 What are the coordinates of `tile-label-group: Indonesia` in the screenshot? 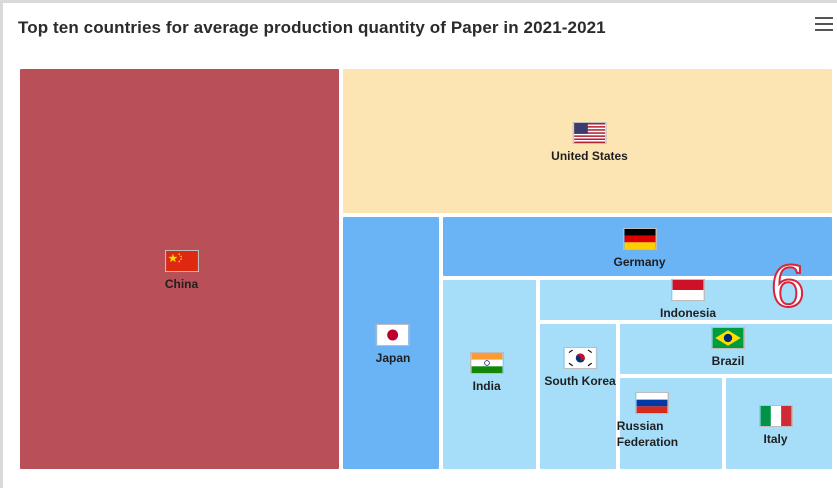 It's located at (688, 299).